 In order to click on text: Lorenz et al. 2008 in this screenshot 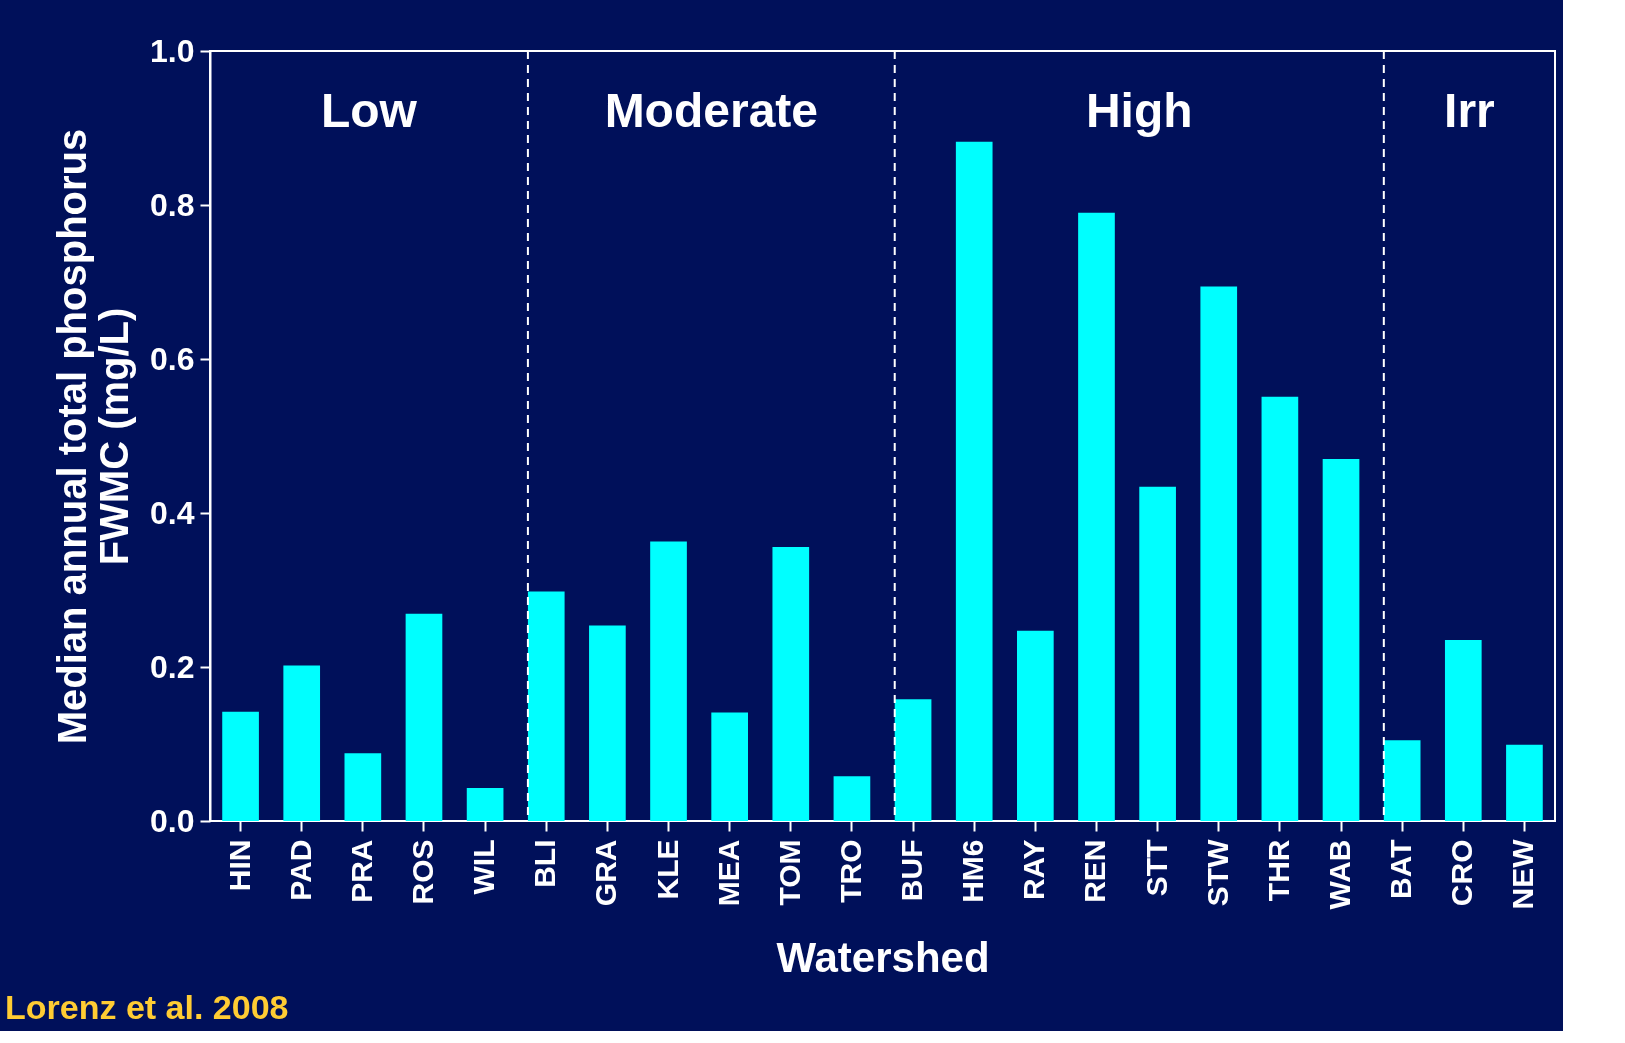, I will do `click(147, 1007)`.